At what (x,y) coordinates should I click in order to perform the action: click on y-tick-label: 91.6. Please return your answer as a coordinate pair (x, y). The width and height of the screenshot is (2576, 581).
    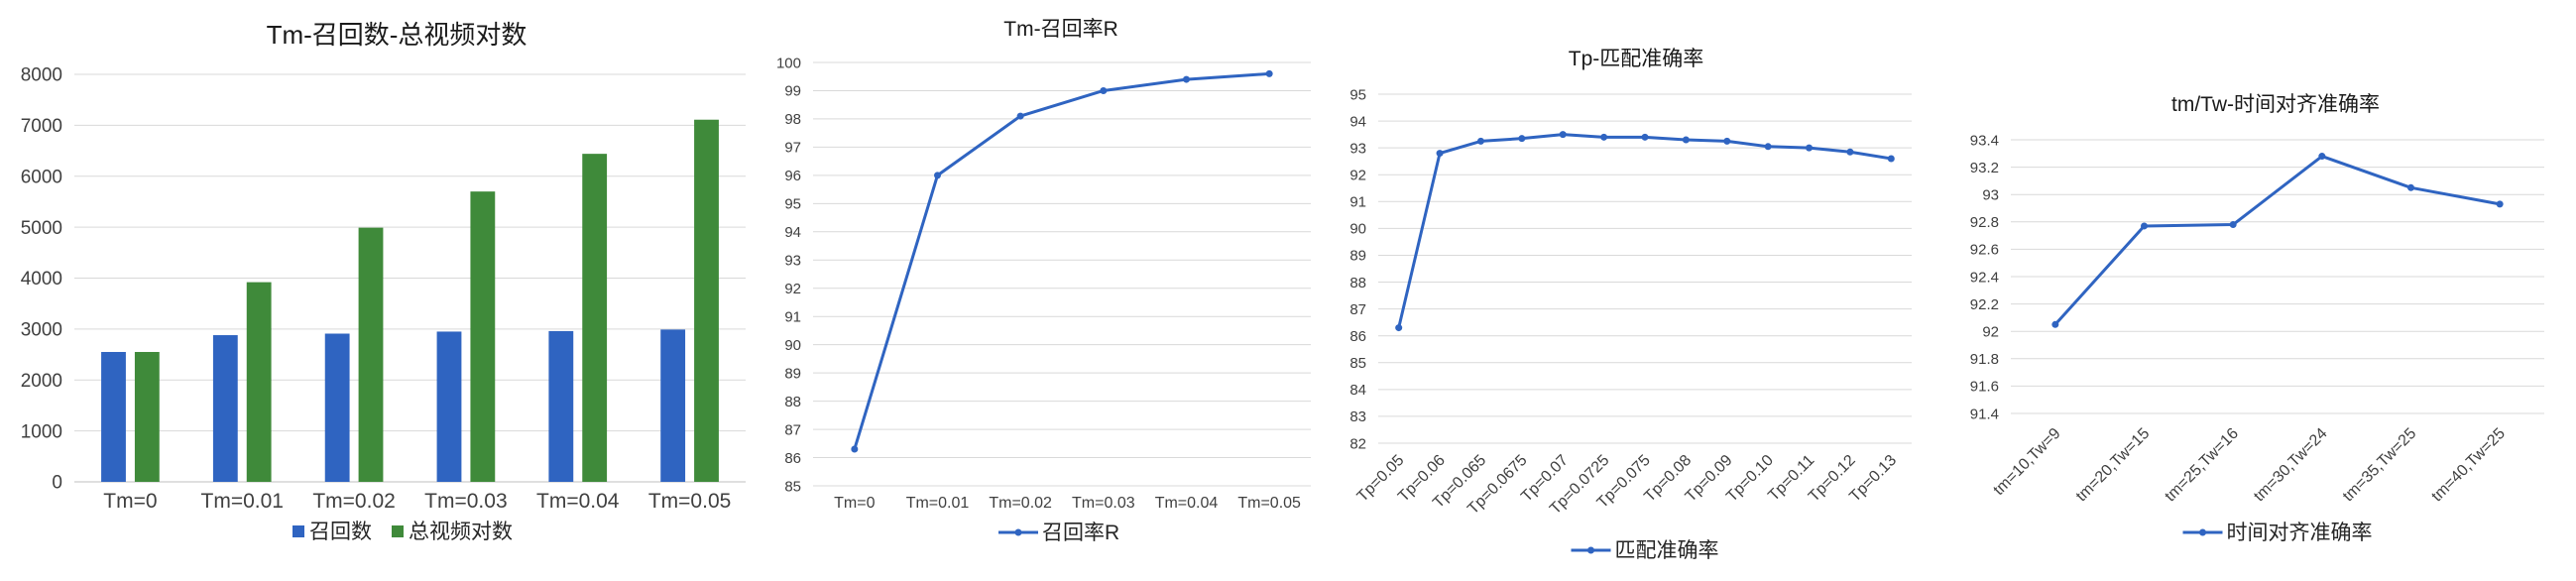
    Looking at the image, I should click on (1984, 387).